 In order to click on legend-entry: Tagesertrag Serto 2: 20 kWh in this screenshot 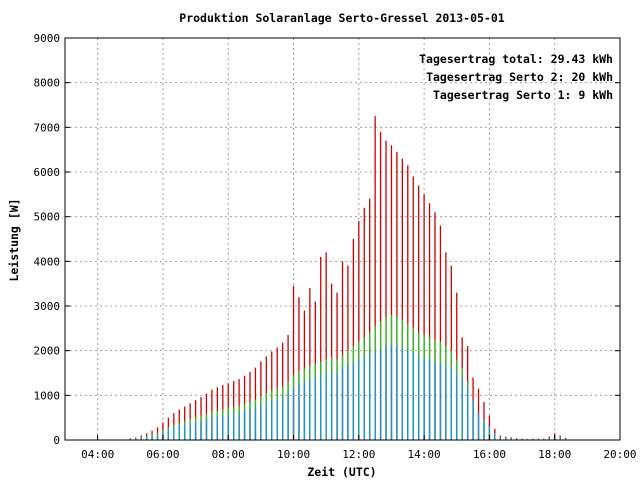, I will do `click(519, 77)`.